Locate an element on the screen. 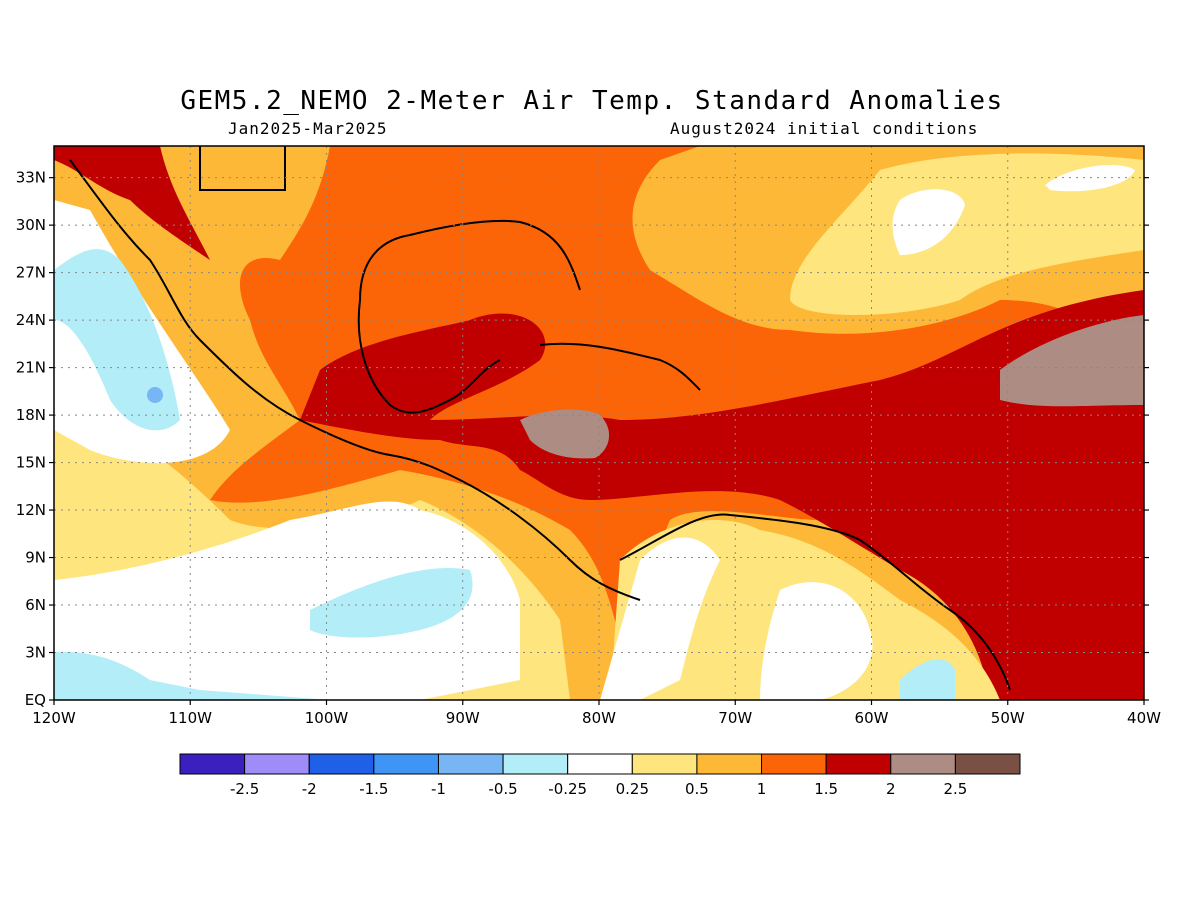 Image resolution: width=1200 pixels, height=900 pixels. field-atlantic-yellow is located at coordinates (967, 234).